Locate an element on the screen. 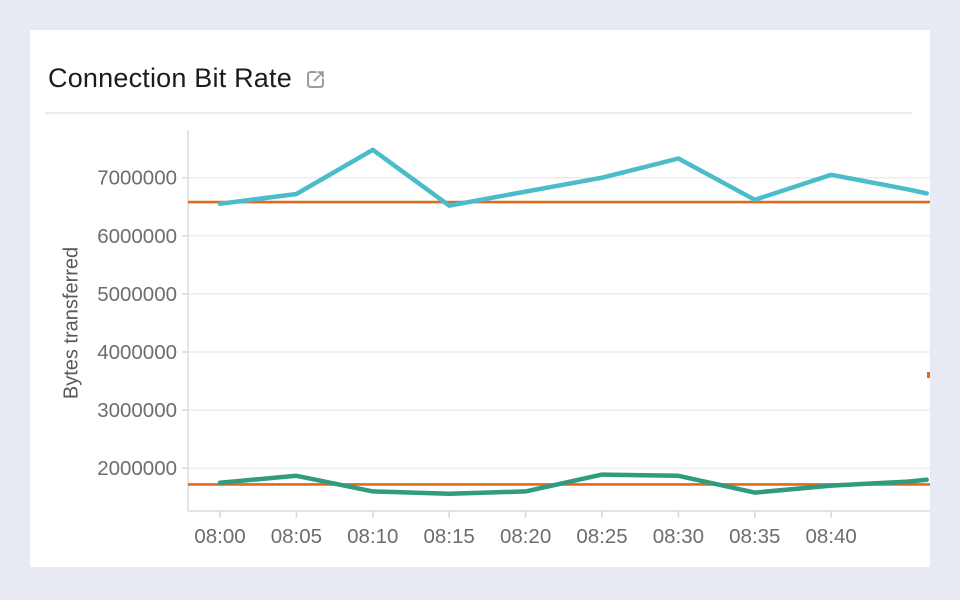  teal-line is located at coordinates (573, 177).